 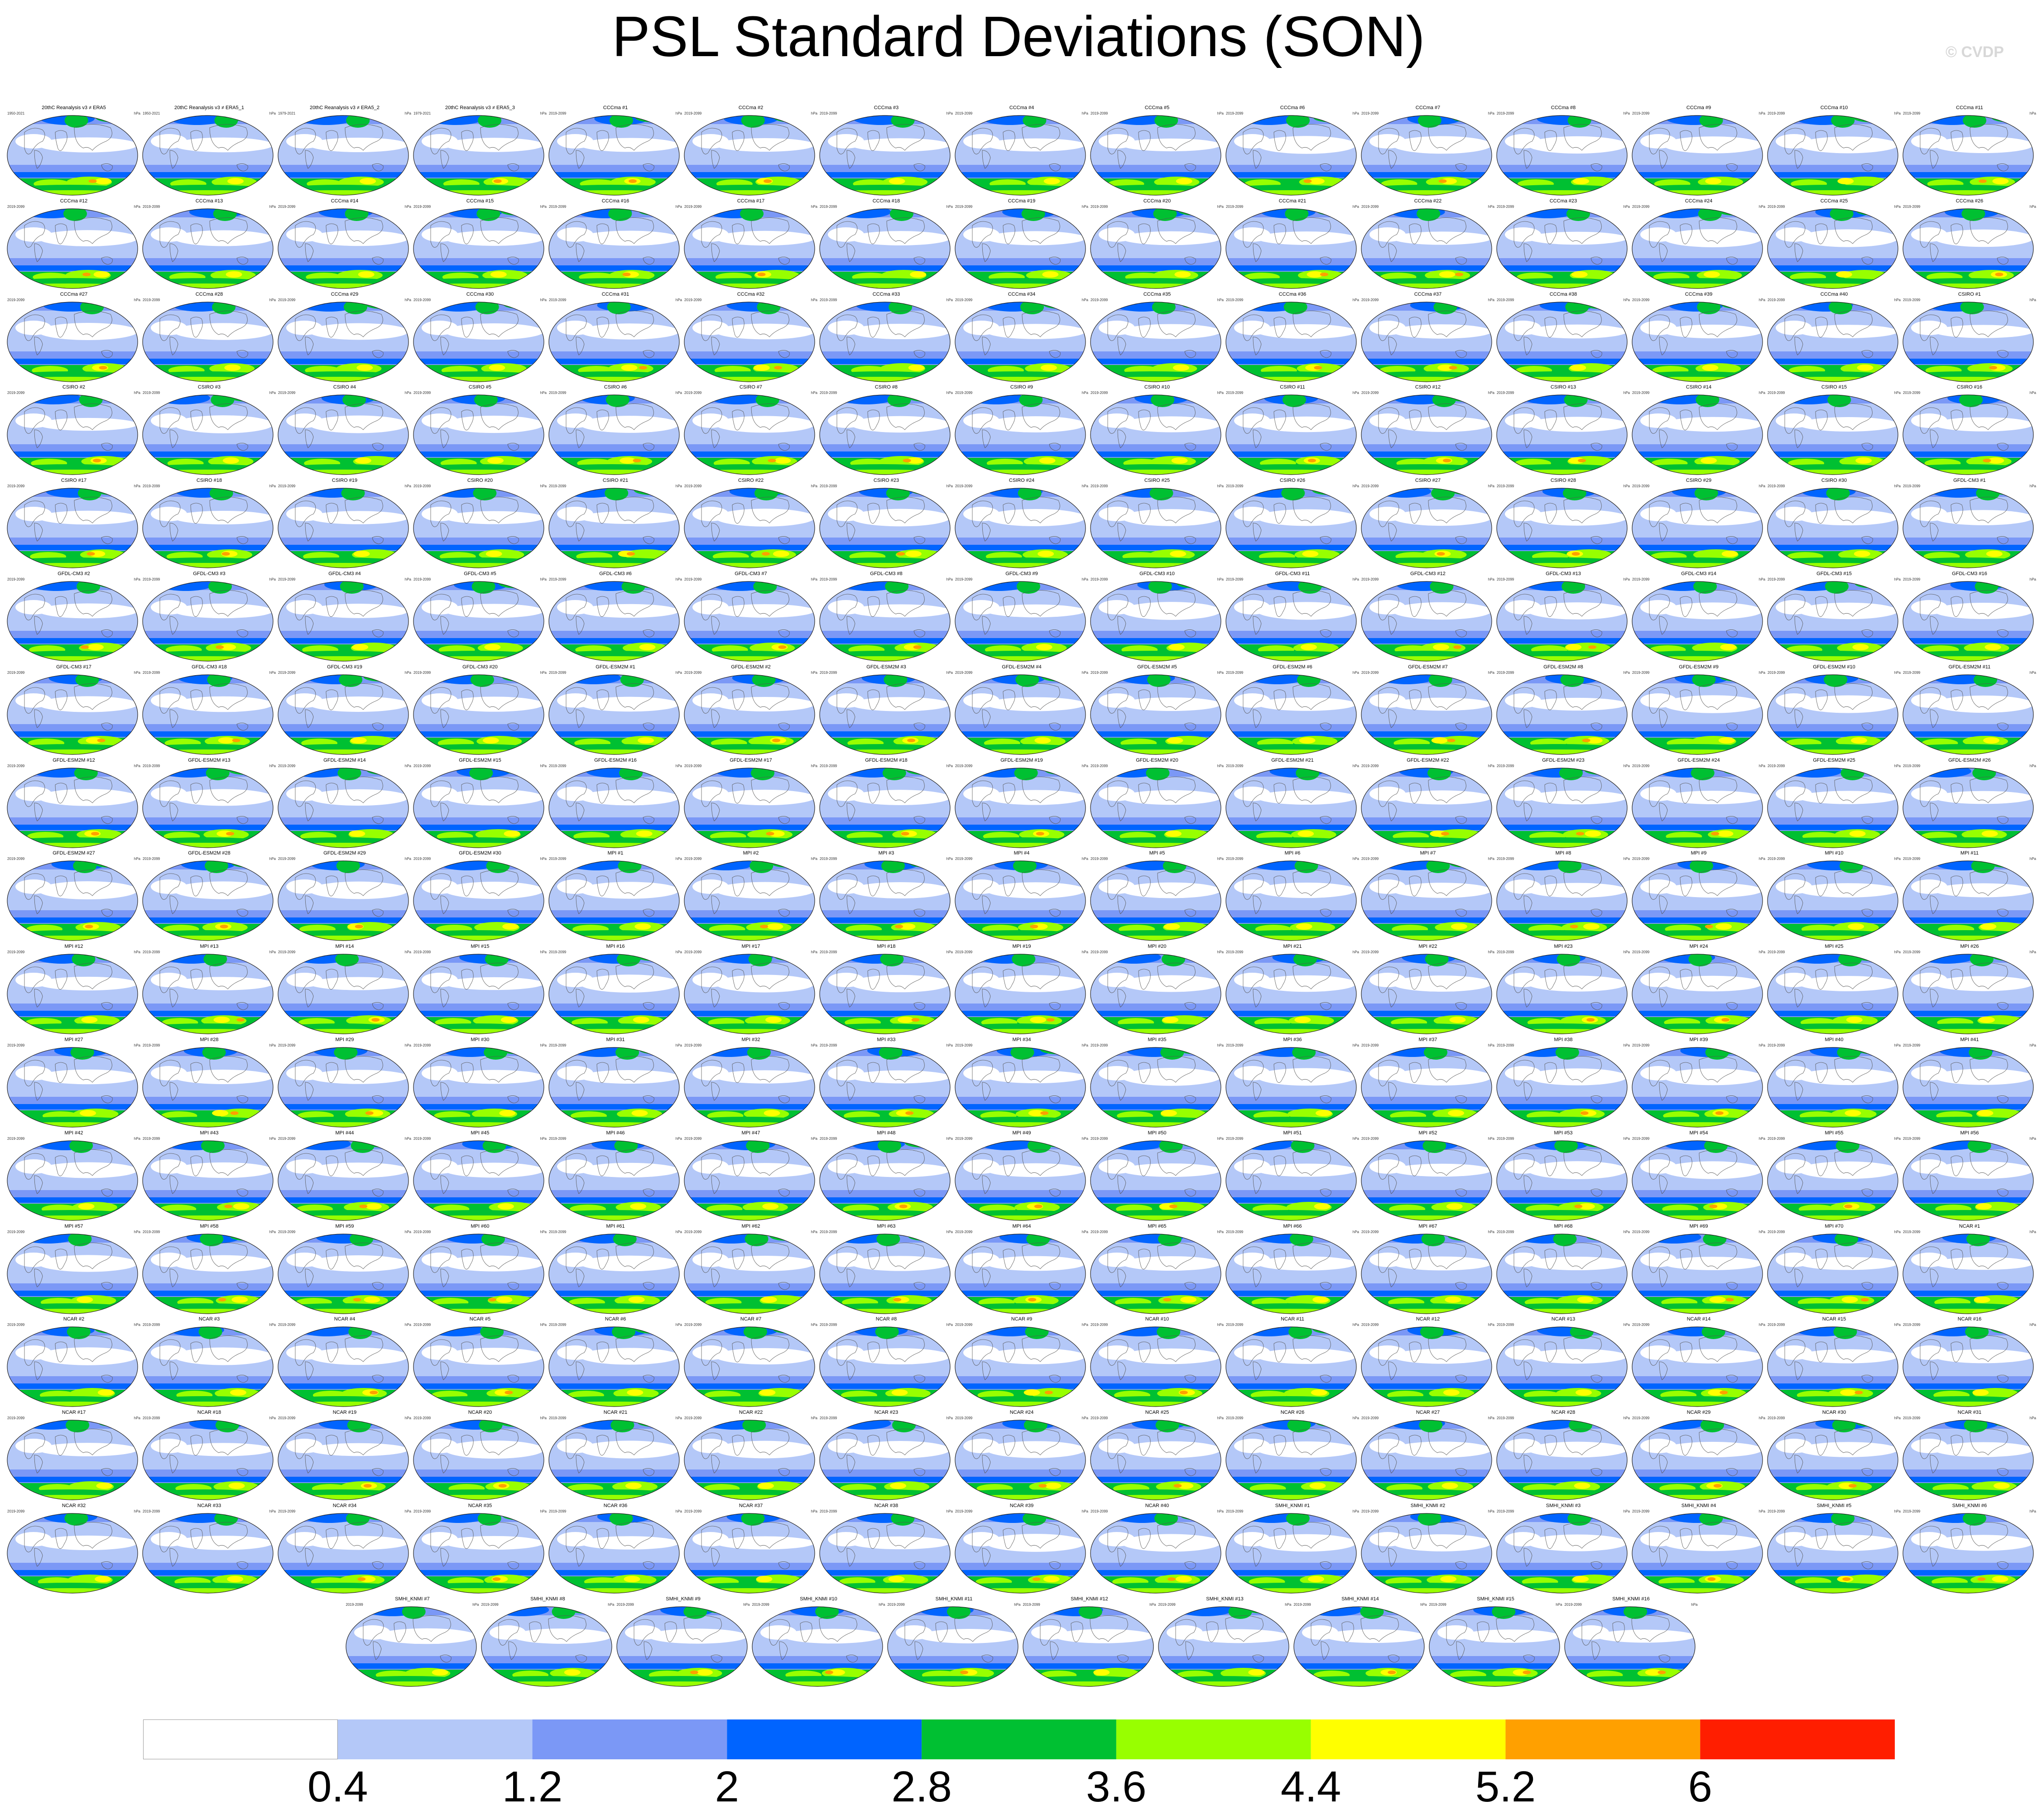 I want to click on panel-title: MPI #8, so click(x=1563, y=853).